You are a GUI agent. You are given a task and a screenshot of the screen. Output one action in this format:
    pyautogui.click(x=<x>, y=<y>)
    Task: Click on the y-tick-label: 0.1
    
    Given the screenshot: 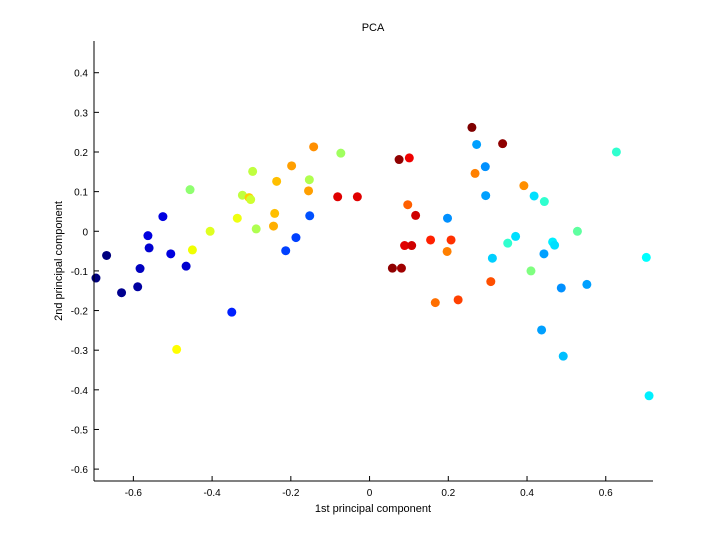 What is the action you would take?
    pyautogui.click(x=81, y=193)
    